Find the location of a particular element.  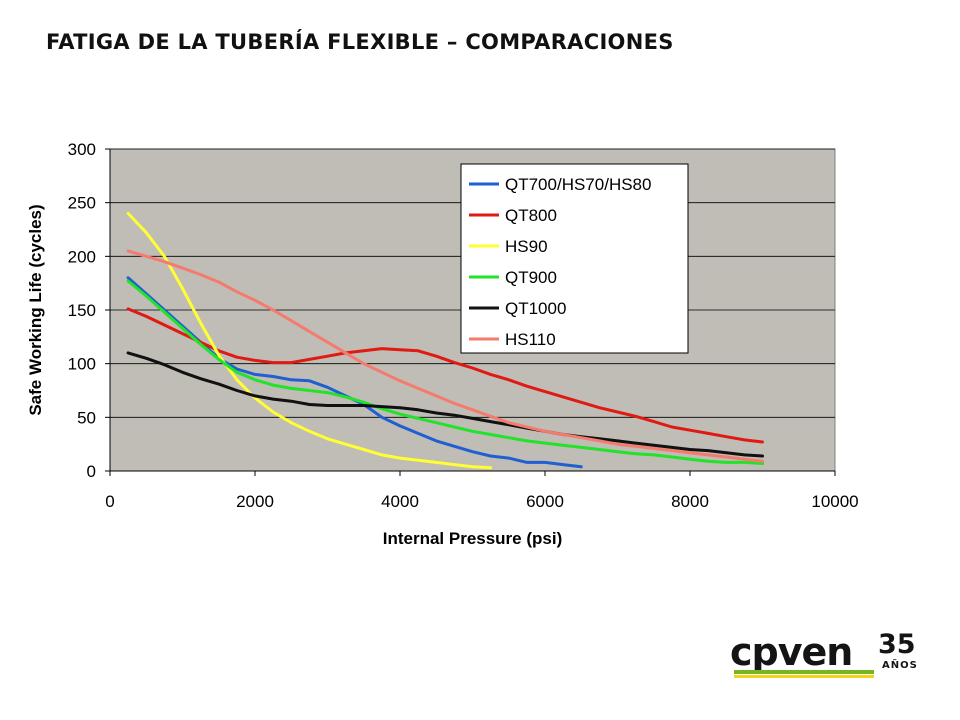

x-tick-label: 6000 is located at coordinates (545, 501).